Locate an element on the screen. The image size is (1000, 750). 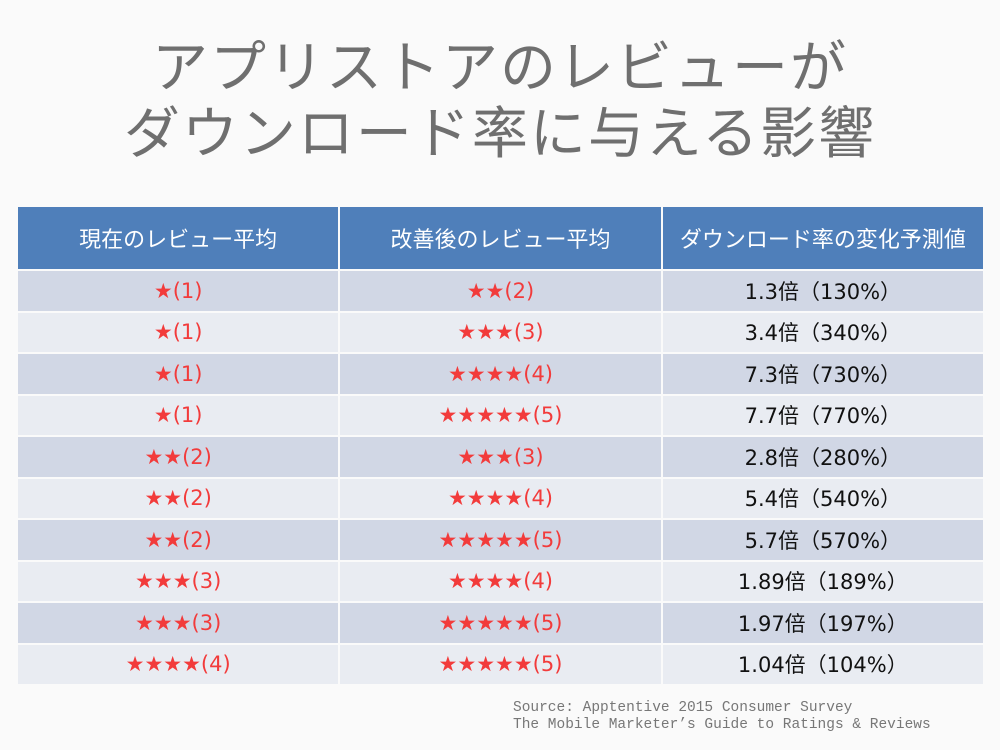
table-row: ★(1) ★★★★★(5) 7.7倍（770%） is located at coordinates (500, 415).